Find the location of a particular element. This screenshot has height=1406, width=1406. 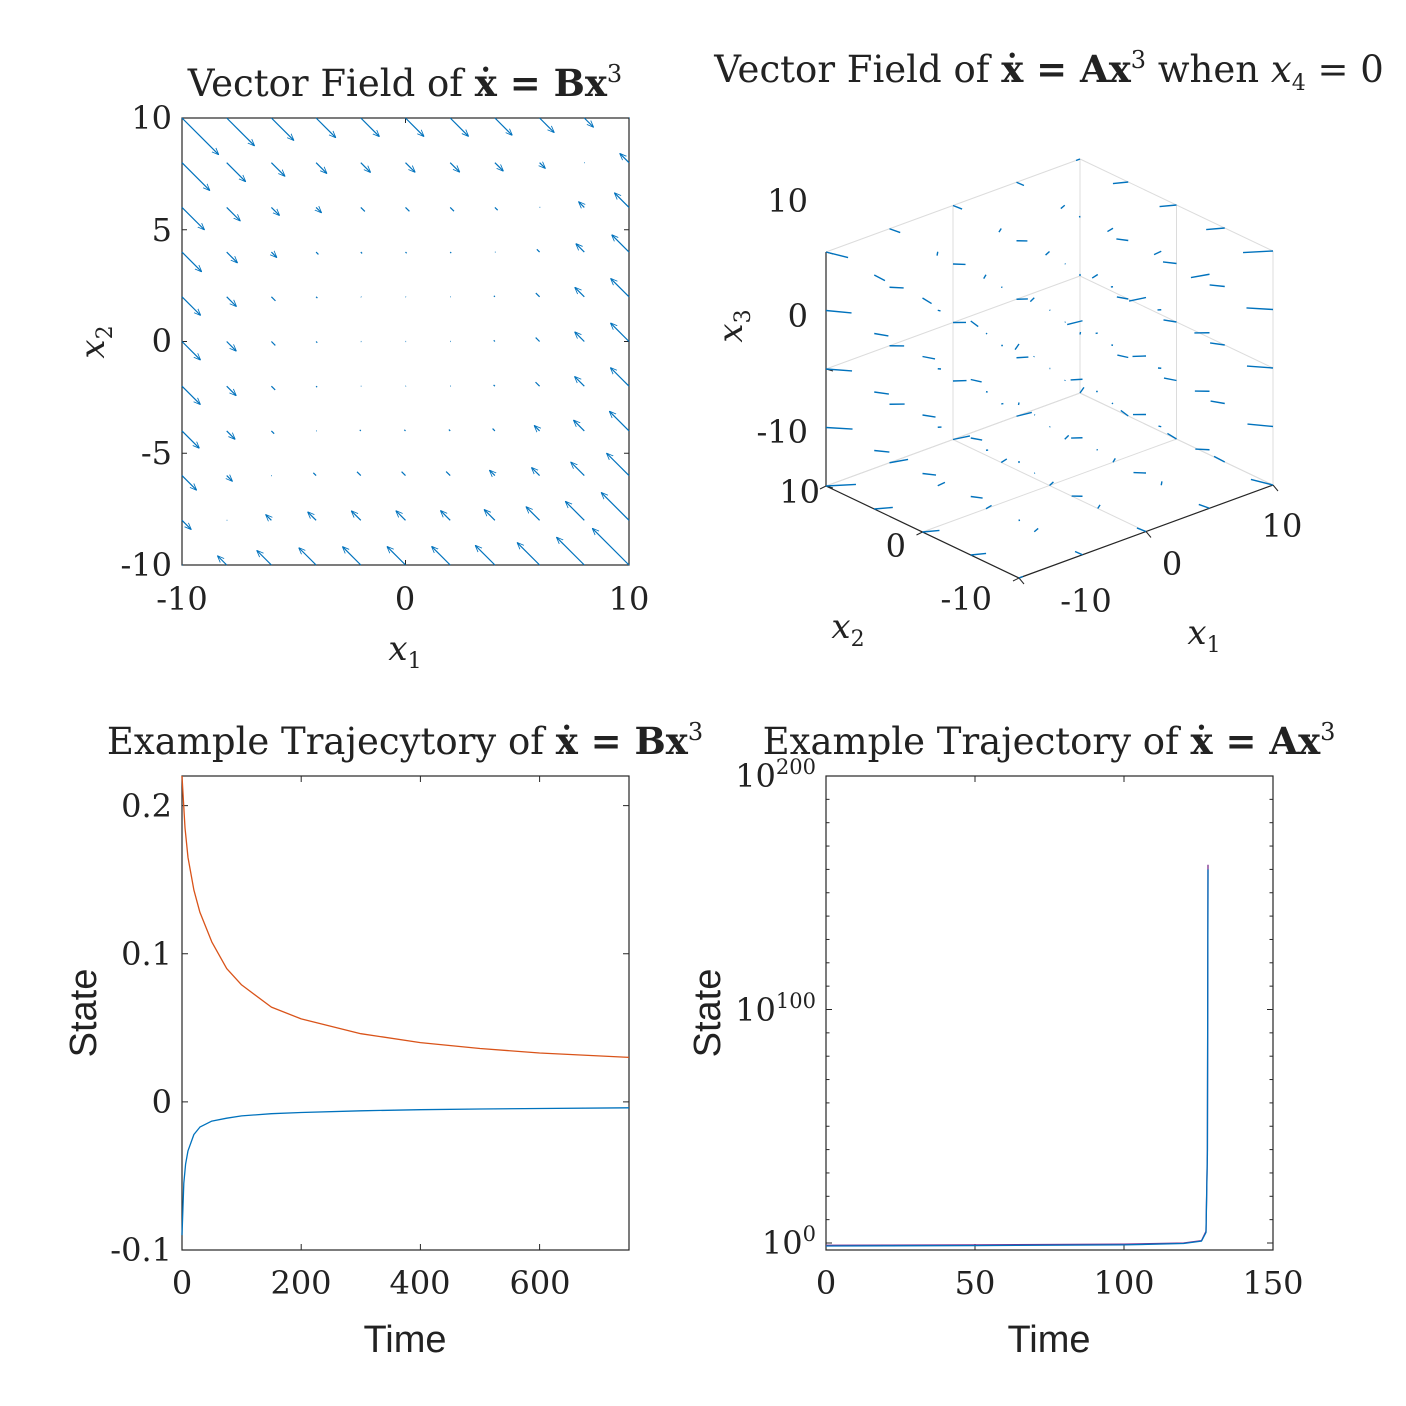

y-tick-label: 0.2 is located at coordinates (146, 806).